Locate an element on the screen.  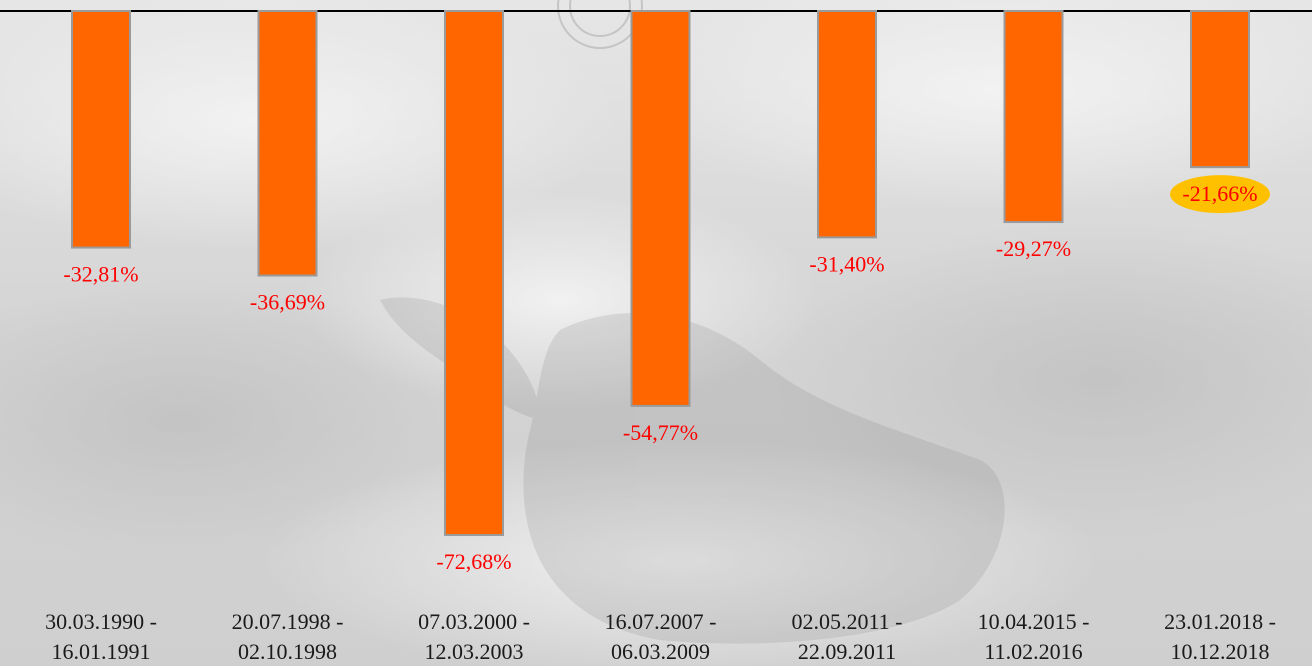
data-label: -31,40% is located at coordinates (846, 263).